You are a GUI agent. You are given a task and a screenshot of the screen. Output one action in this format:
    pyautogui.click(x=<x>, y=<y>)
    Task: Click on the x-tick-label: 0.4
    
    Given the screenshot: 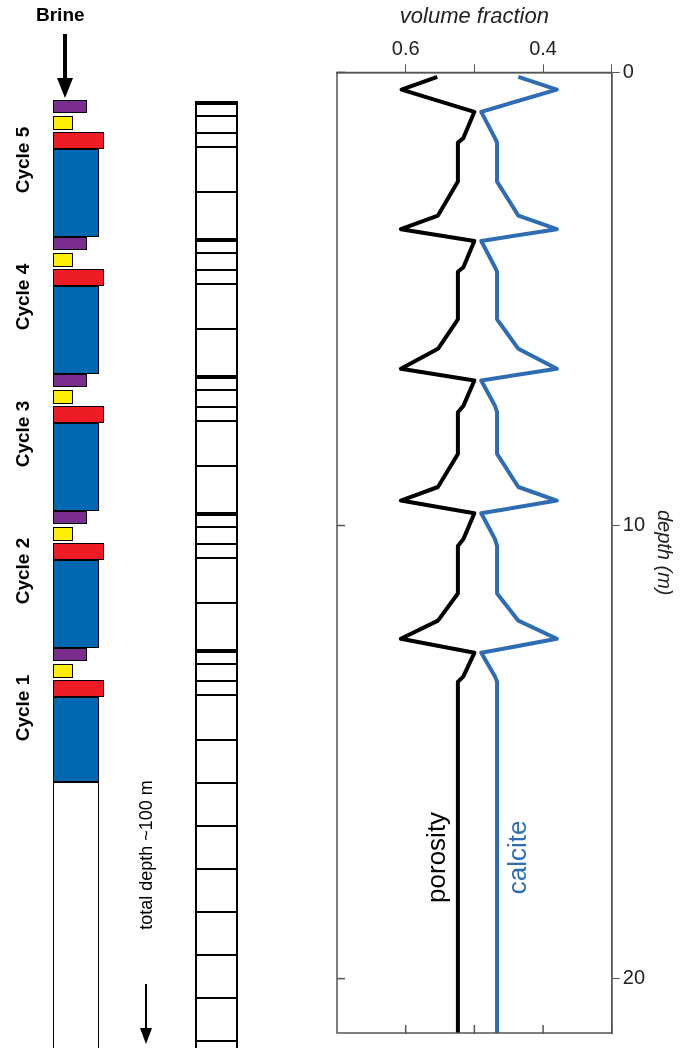 What is the action you would take?
    pyautogui.click(x=543, y=47)
    